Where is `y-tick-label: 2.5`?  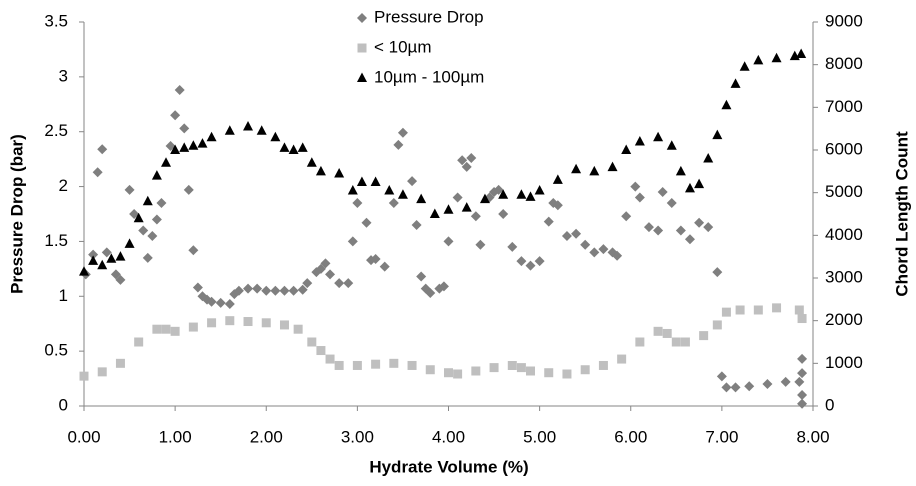
y-tick-label: 2.5 is located at coordinates (56, 130).